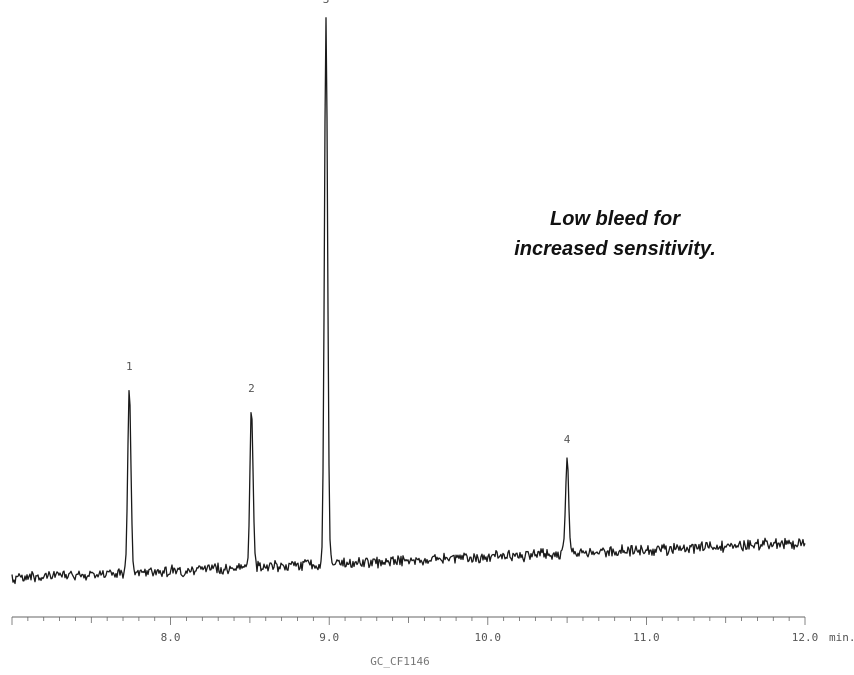  What do you see at coordinates (326, 3) in the screenshot?
I see `peak-label-3: 3` at bounding box center [326, 3].